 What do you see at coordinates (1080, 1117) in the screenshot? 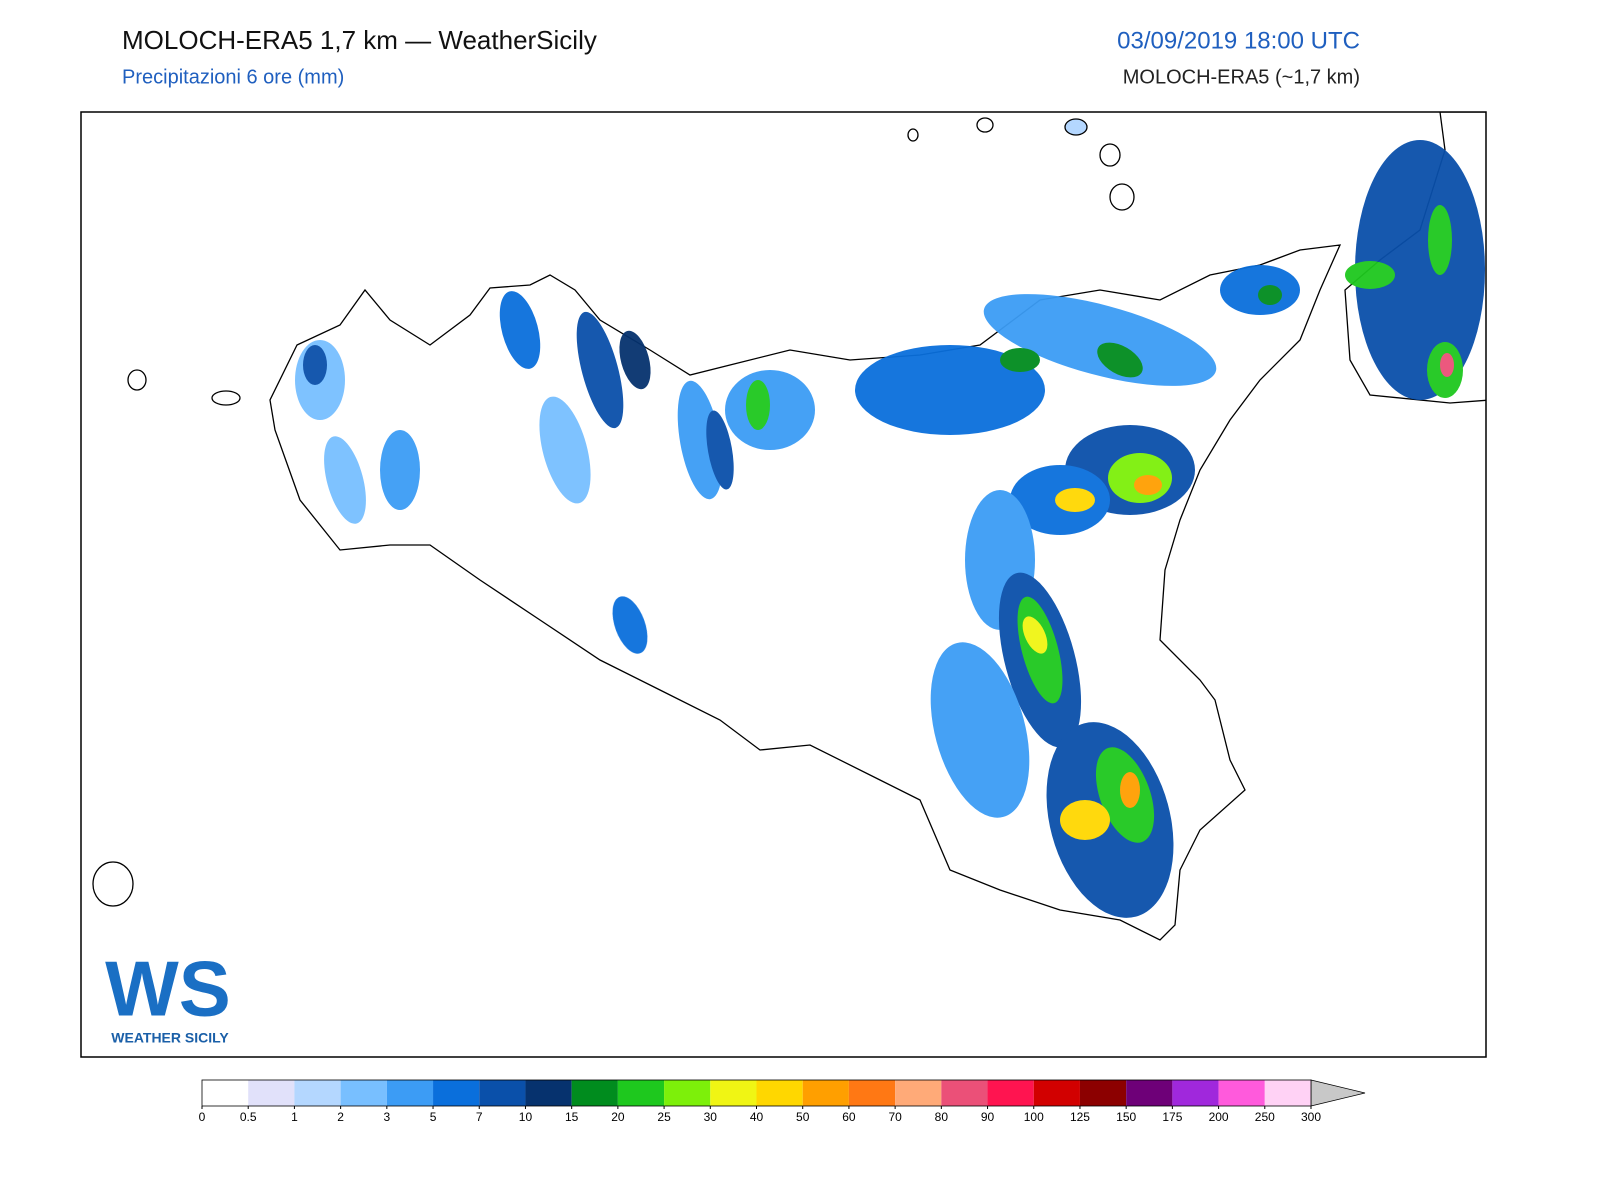
I see `tick-label: 125` at bounding box center [1080, 1117].